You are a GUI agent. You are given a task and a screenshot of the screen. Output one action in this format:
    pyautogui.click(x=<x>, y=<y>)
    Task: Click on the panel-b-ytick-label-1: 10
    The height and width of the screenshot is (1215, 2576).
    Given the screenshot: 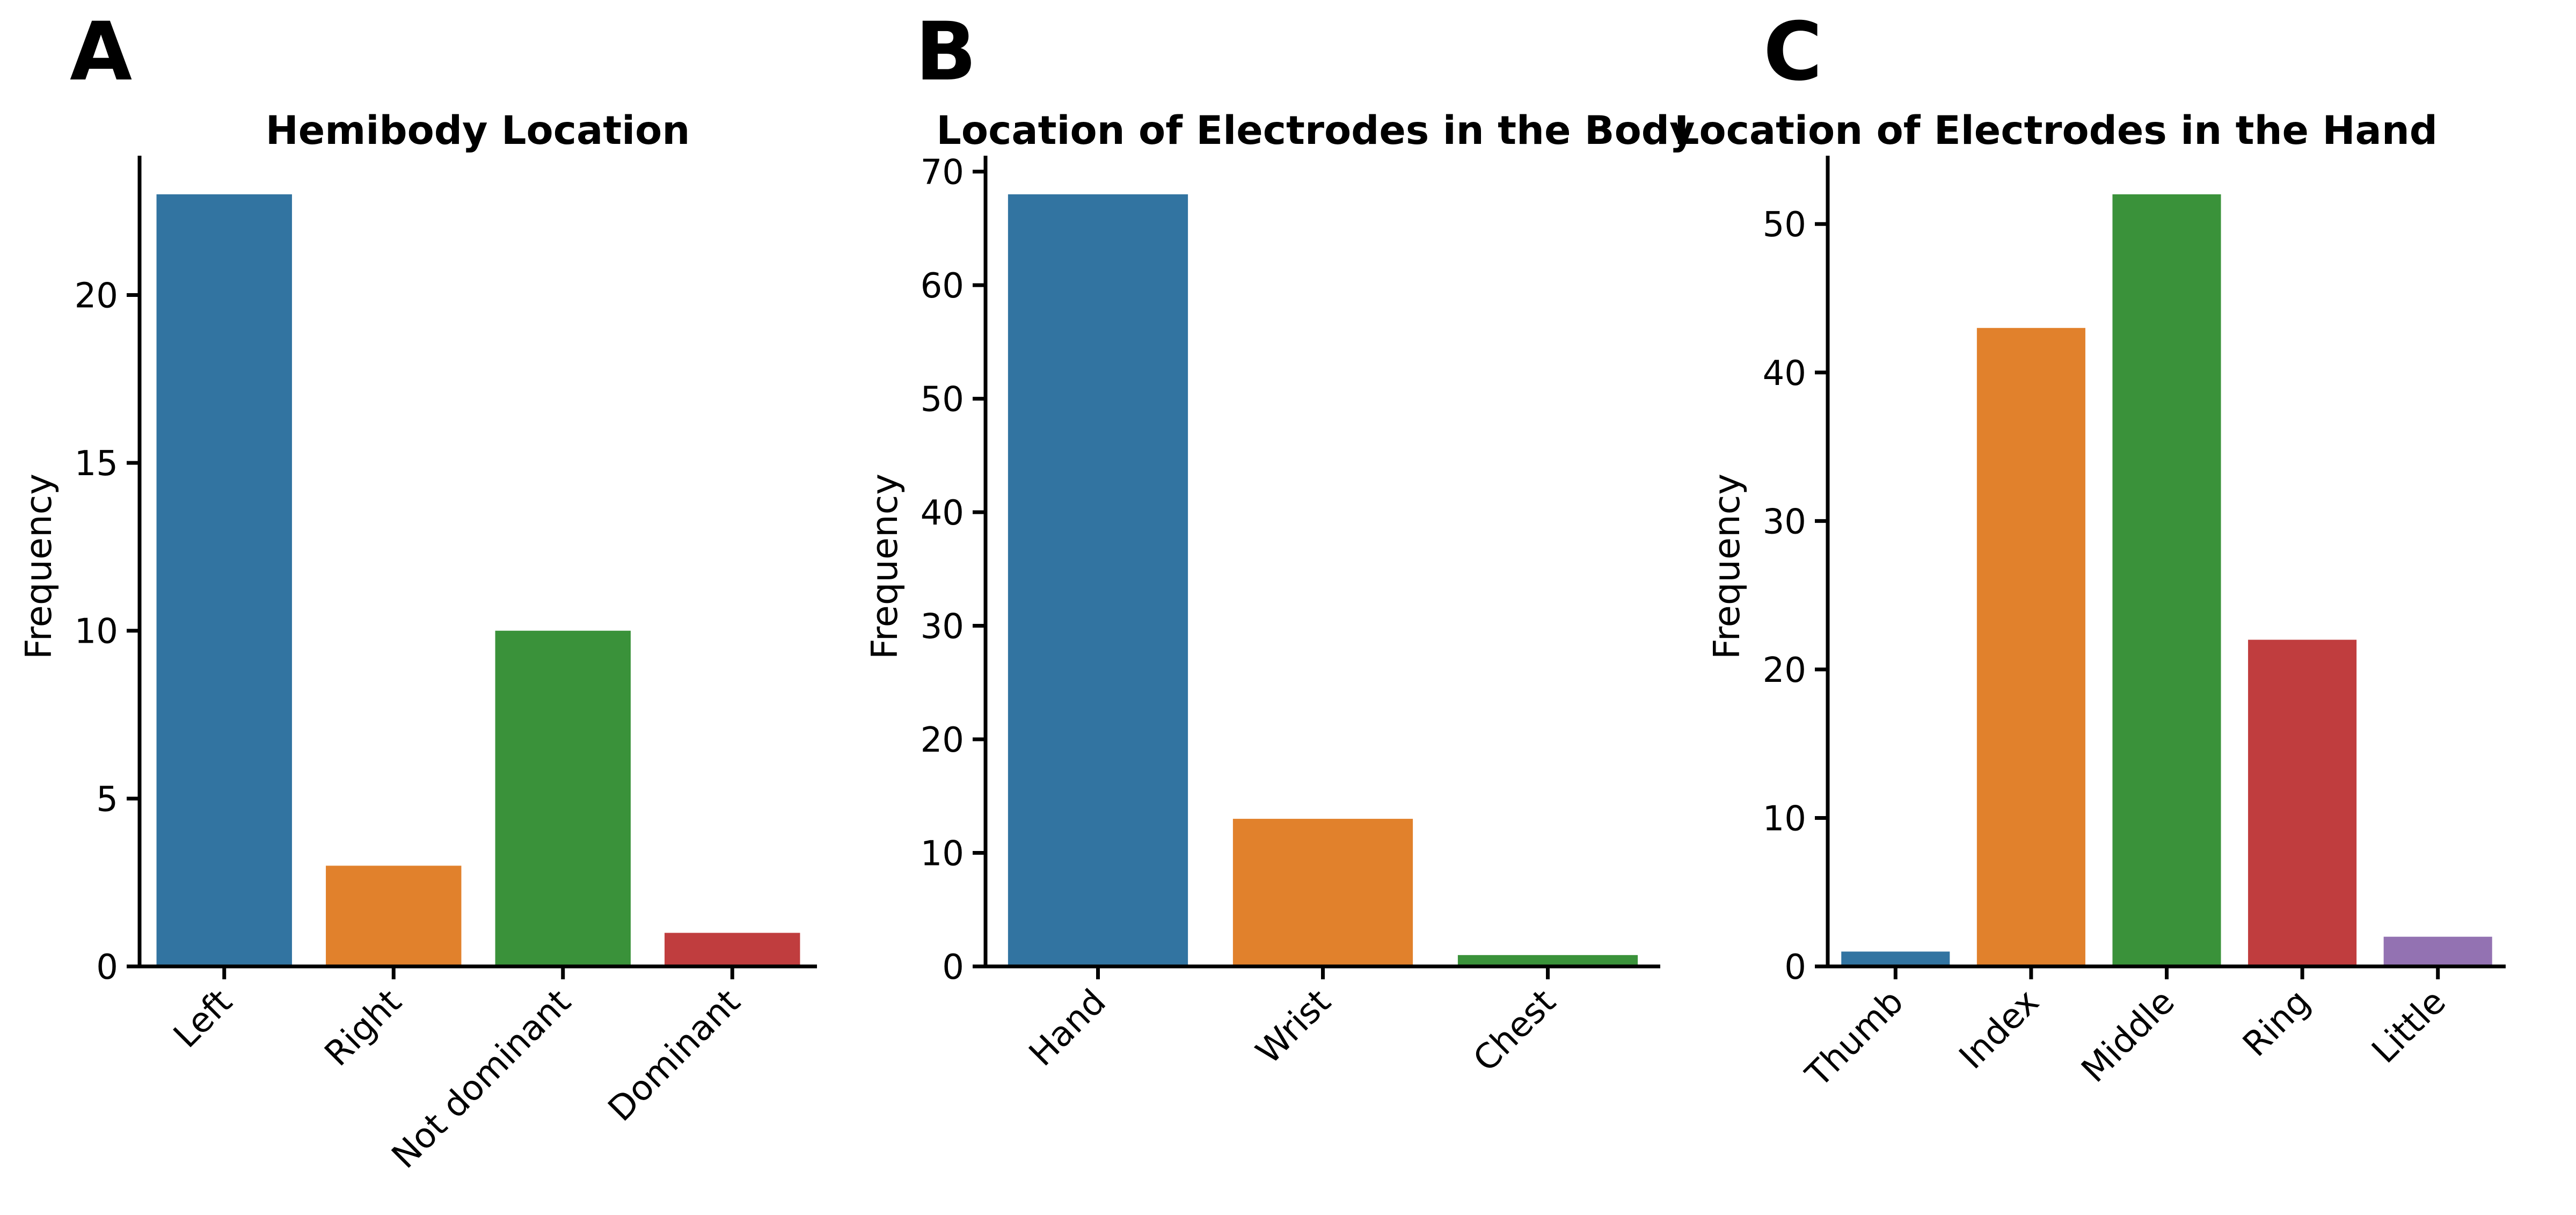 What is the action you would take?
    pyautogui.click(x=942, y=854)
    